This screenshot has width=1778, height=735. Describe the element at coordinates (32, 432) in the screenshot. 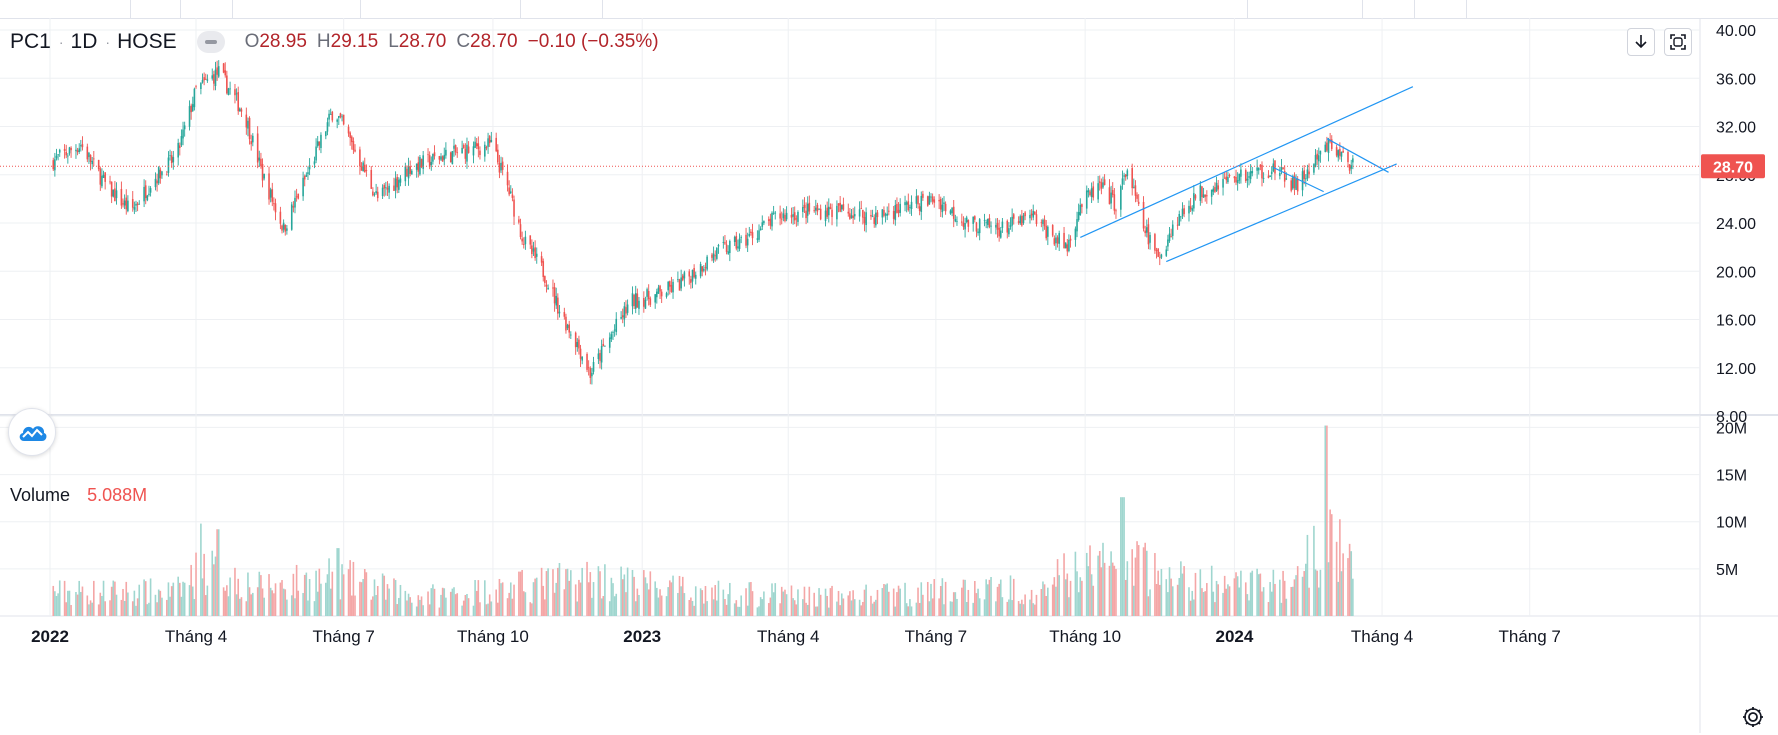

I see `cloud-chart-logo` at that location.